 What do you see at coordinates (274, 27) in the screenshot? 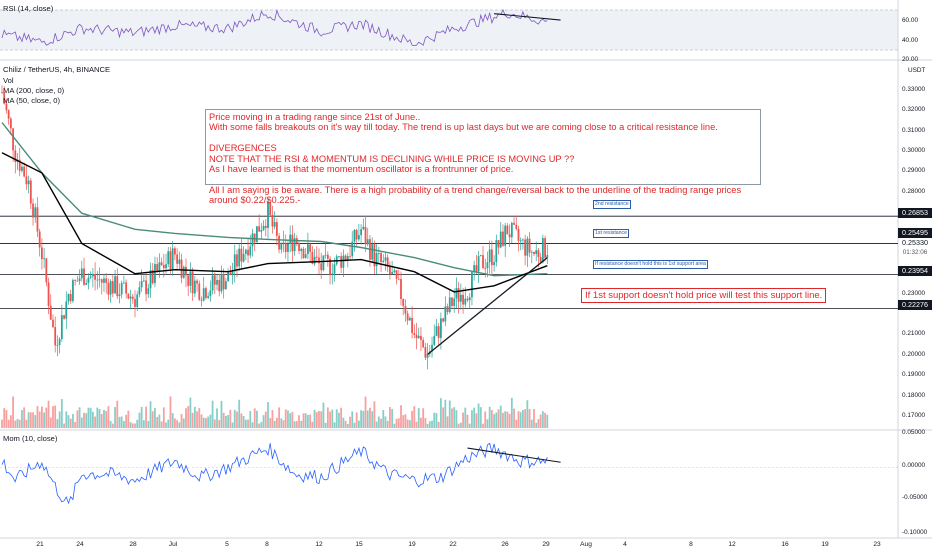
I see `rsi-line` at bounding box center [274, 27].